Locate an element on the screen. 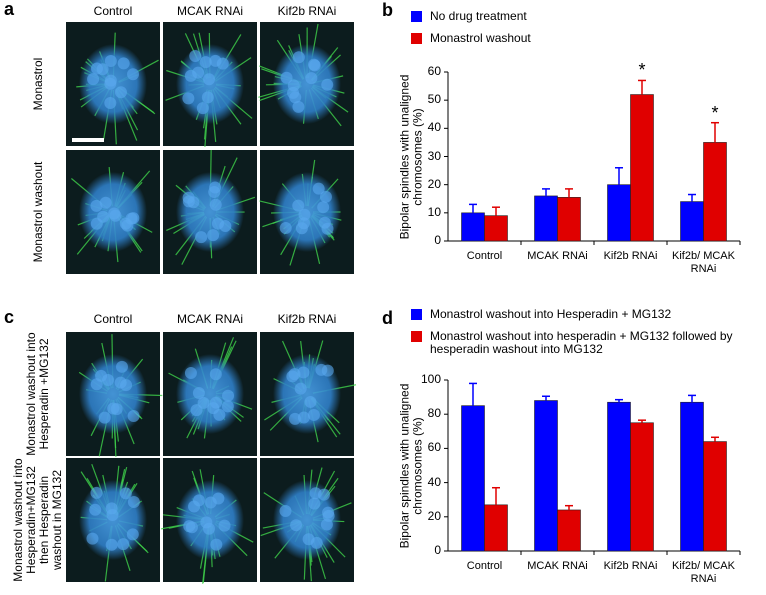 This screenshot has width=766, height=595. y-tick-label: 40 is located at coordinates (434, 127).